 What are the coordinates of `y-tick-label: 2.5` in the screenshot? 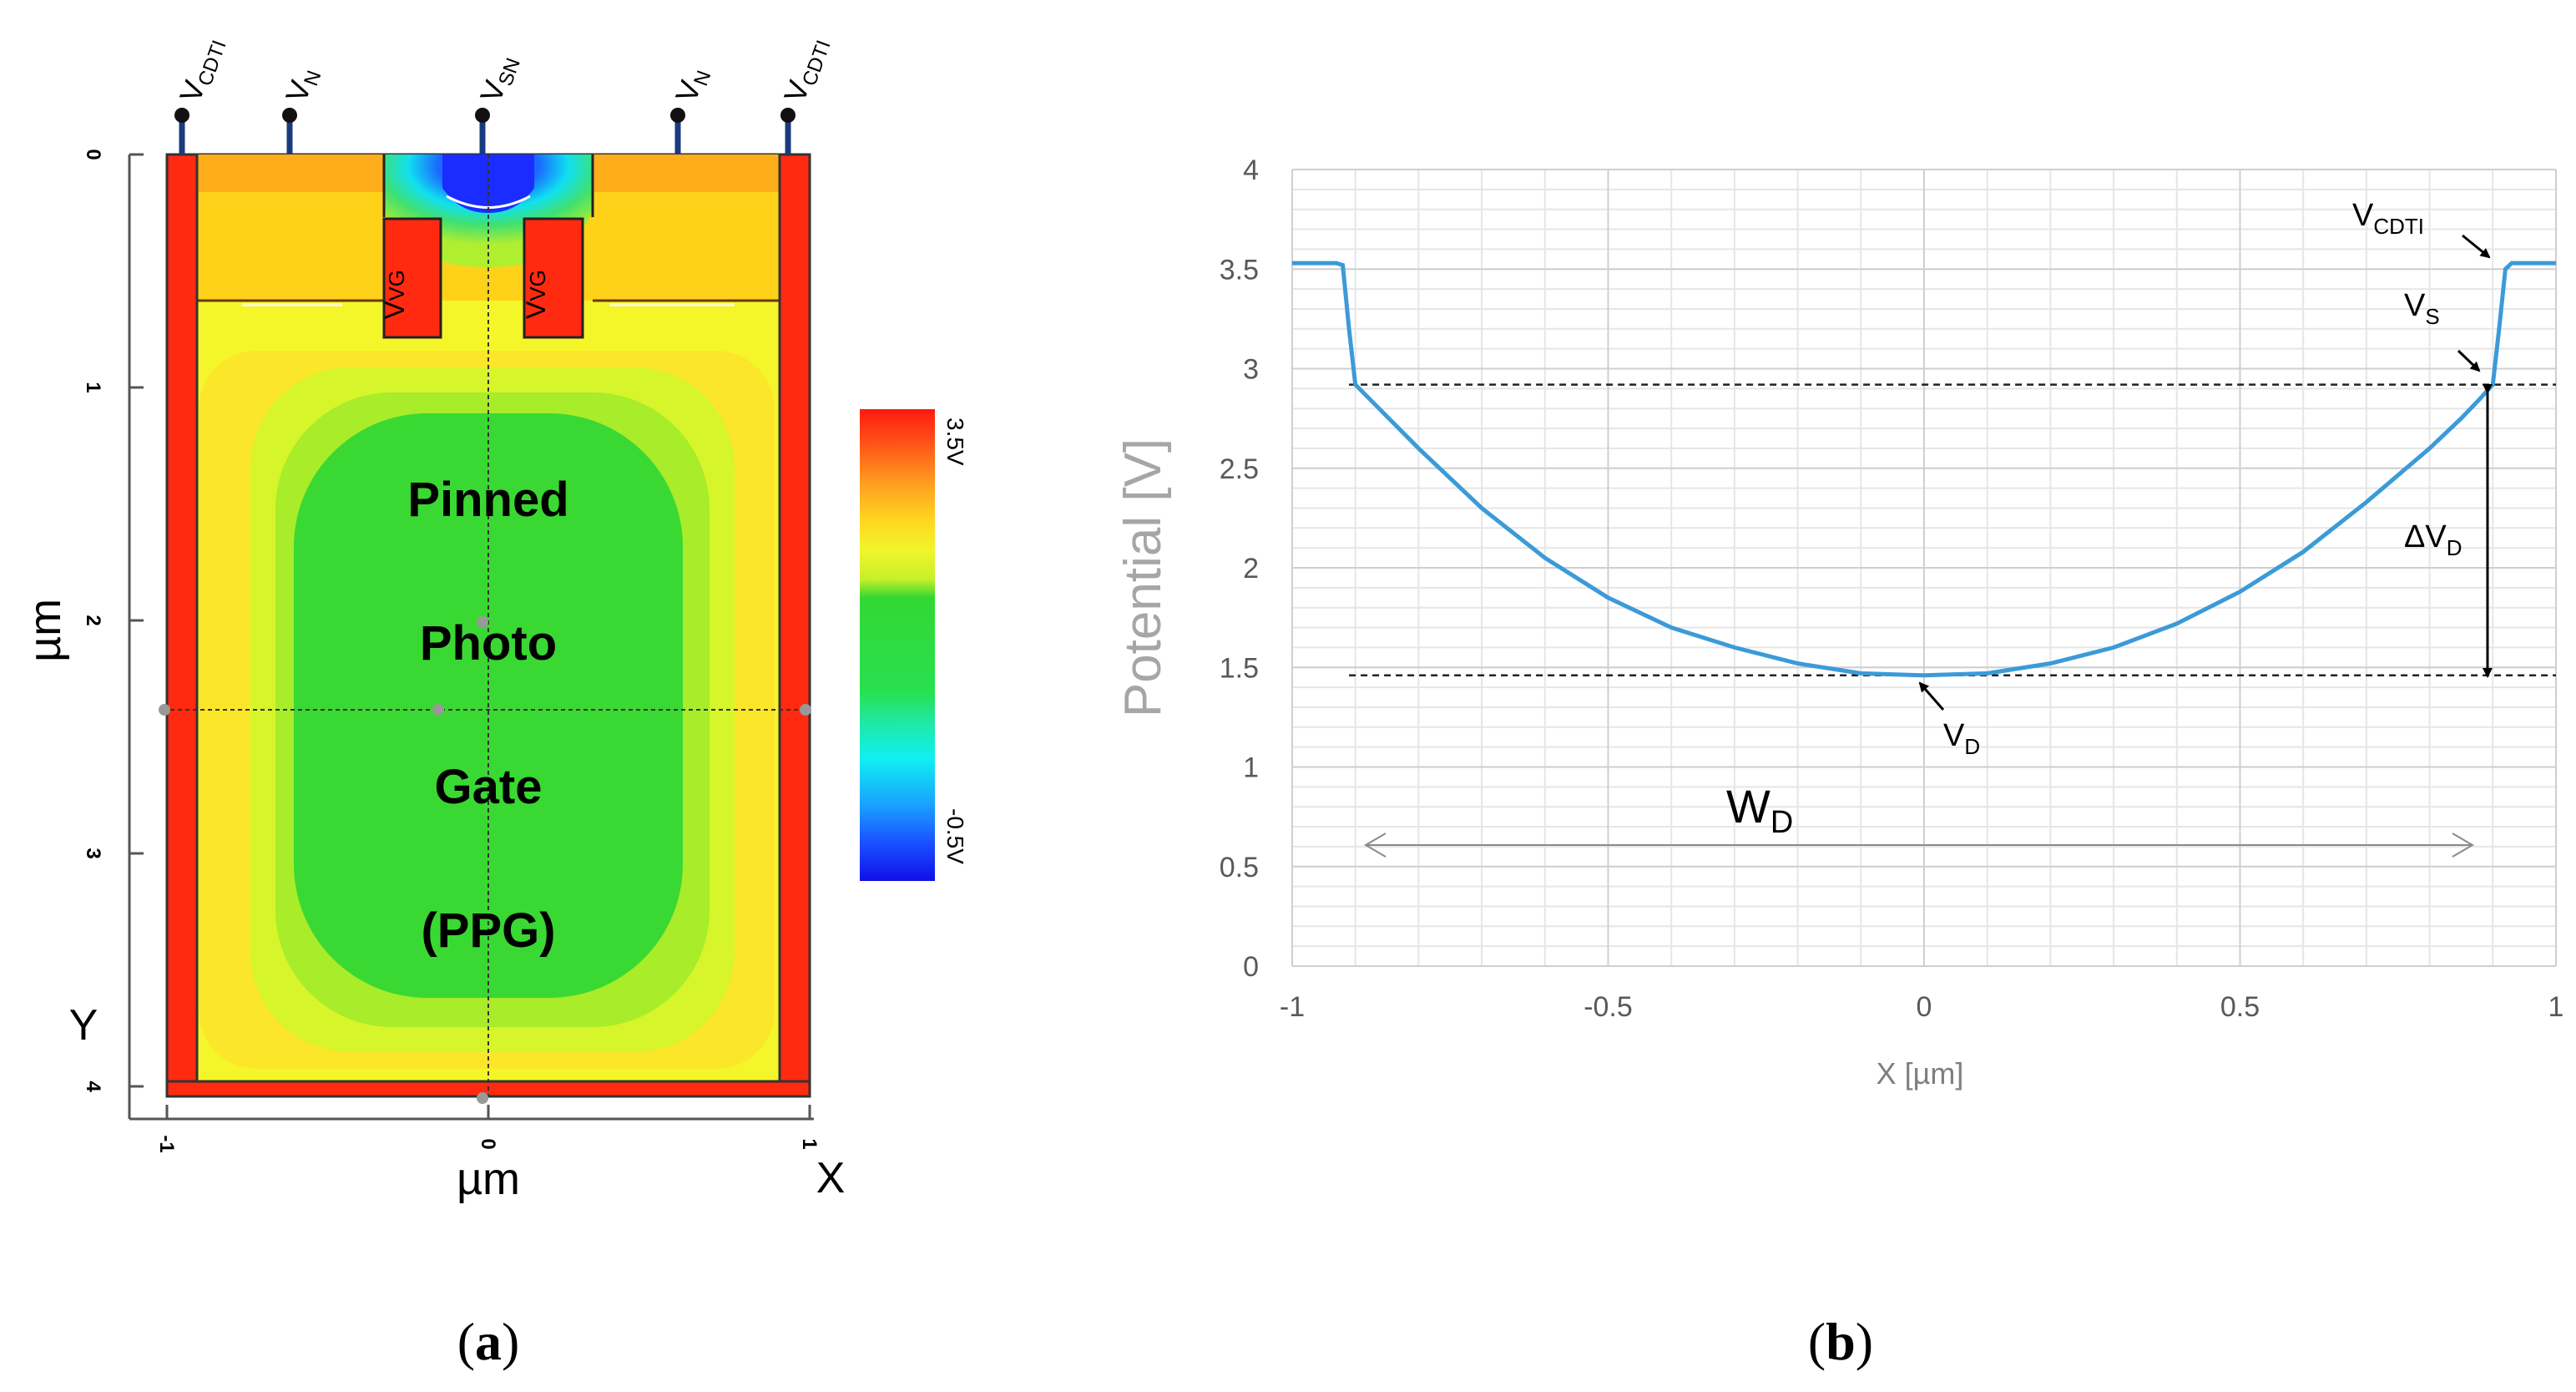 It's located at (1239, 469).